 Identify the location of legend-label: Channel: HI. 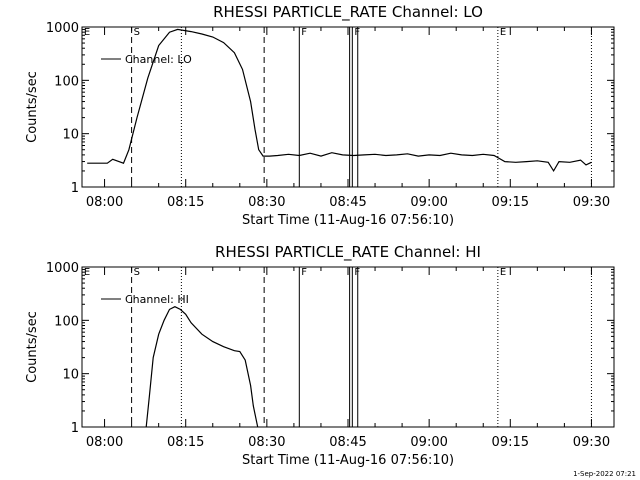
(157, 299).